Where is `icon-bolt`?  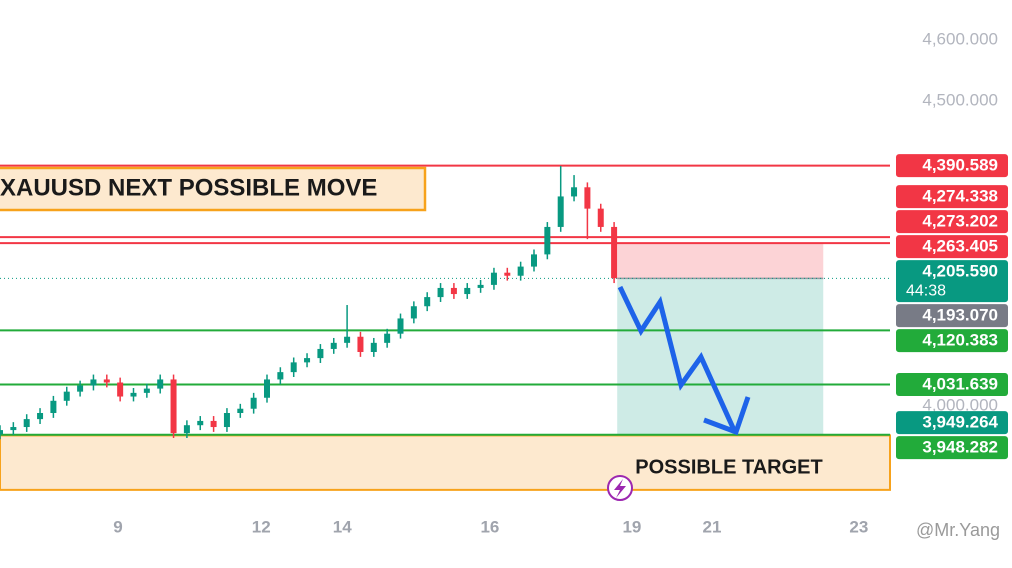 icon-bolt is located at coordinates (620, 488).